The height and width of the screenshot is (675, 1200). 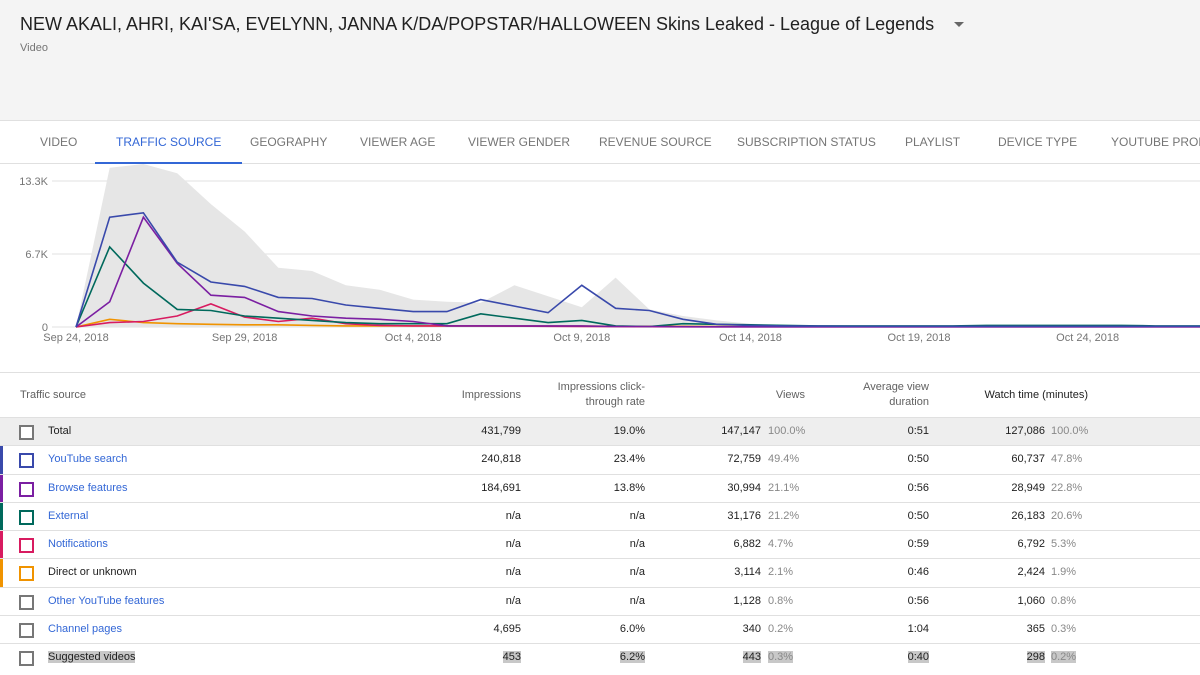 What do you see at coordinates (1035, 657) in the screenshot?
I see `row-watch-time: 298` at bounding box center [1035, 657].